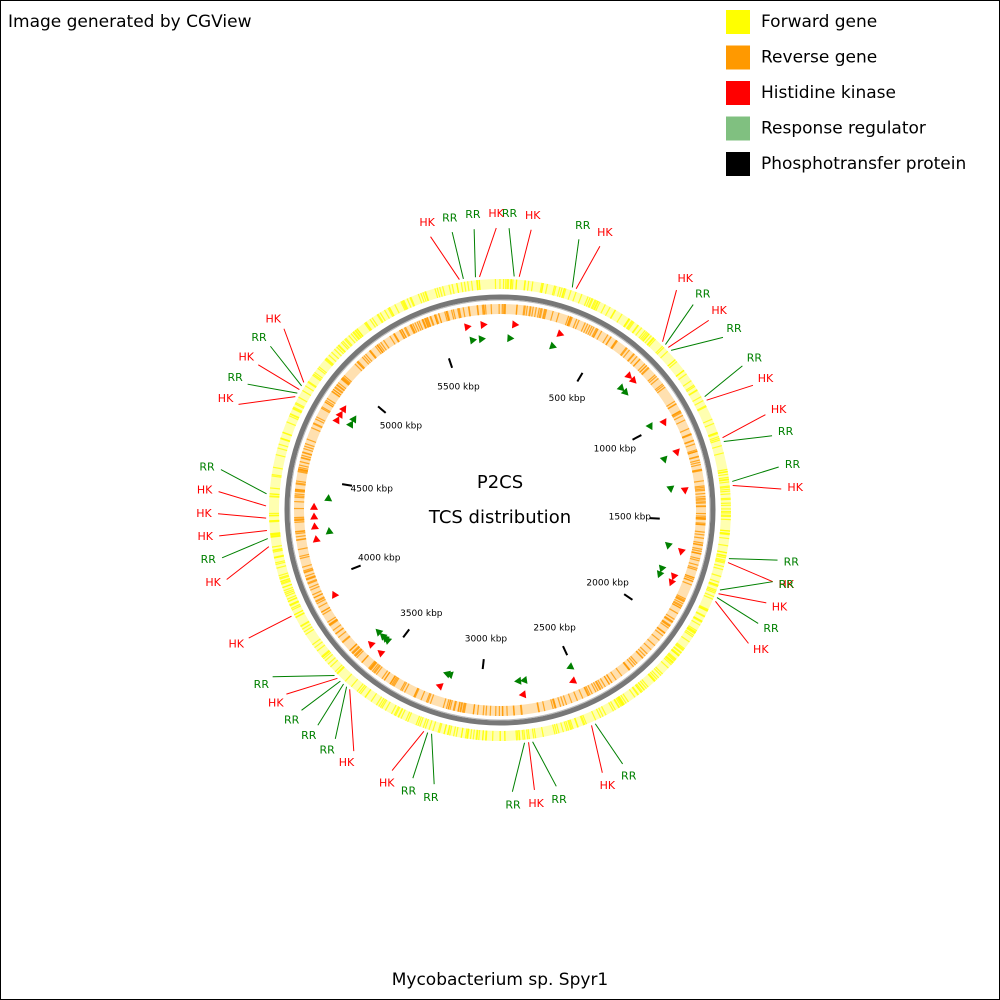 The height and width of the screenshot is (1000, 1000). I want to click on map-subtitle: TCS distribution, so click(499, 517).